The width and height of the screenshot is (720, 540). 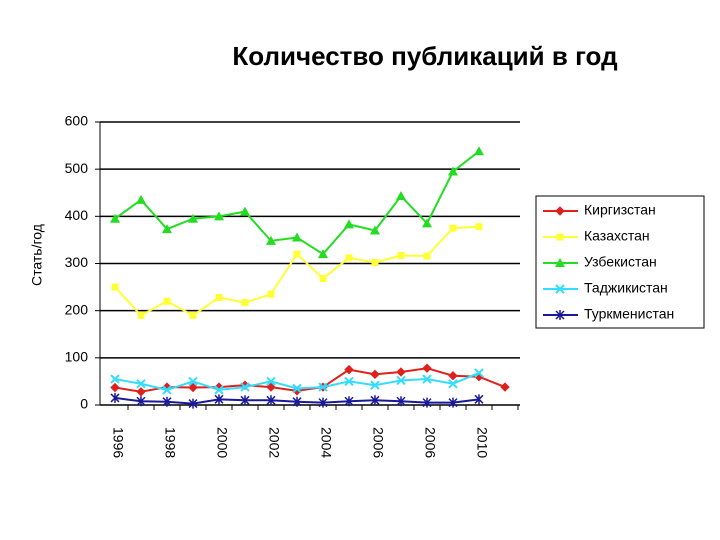 I want to click on y-tick-label: 300, so click(x=77, y=262).